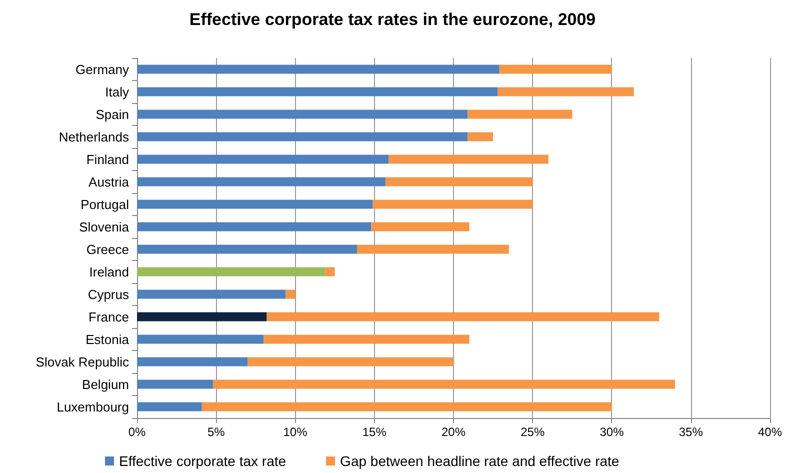  I want to click on y-tick-label: Spain, so click(112, 114).